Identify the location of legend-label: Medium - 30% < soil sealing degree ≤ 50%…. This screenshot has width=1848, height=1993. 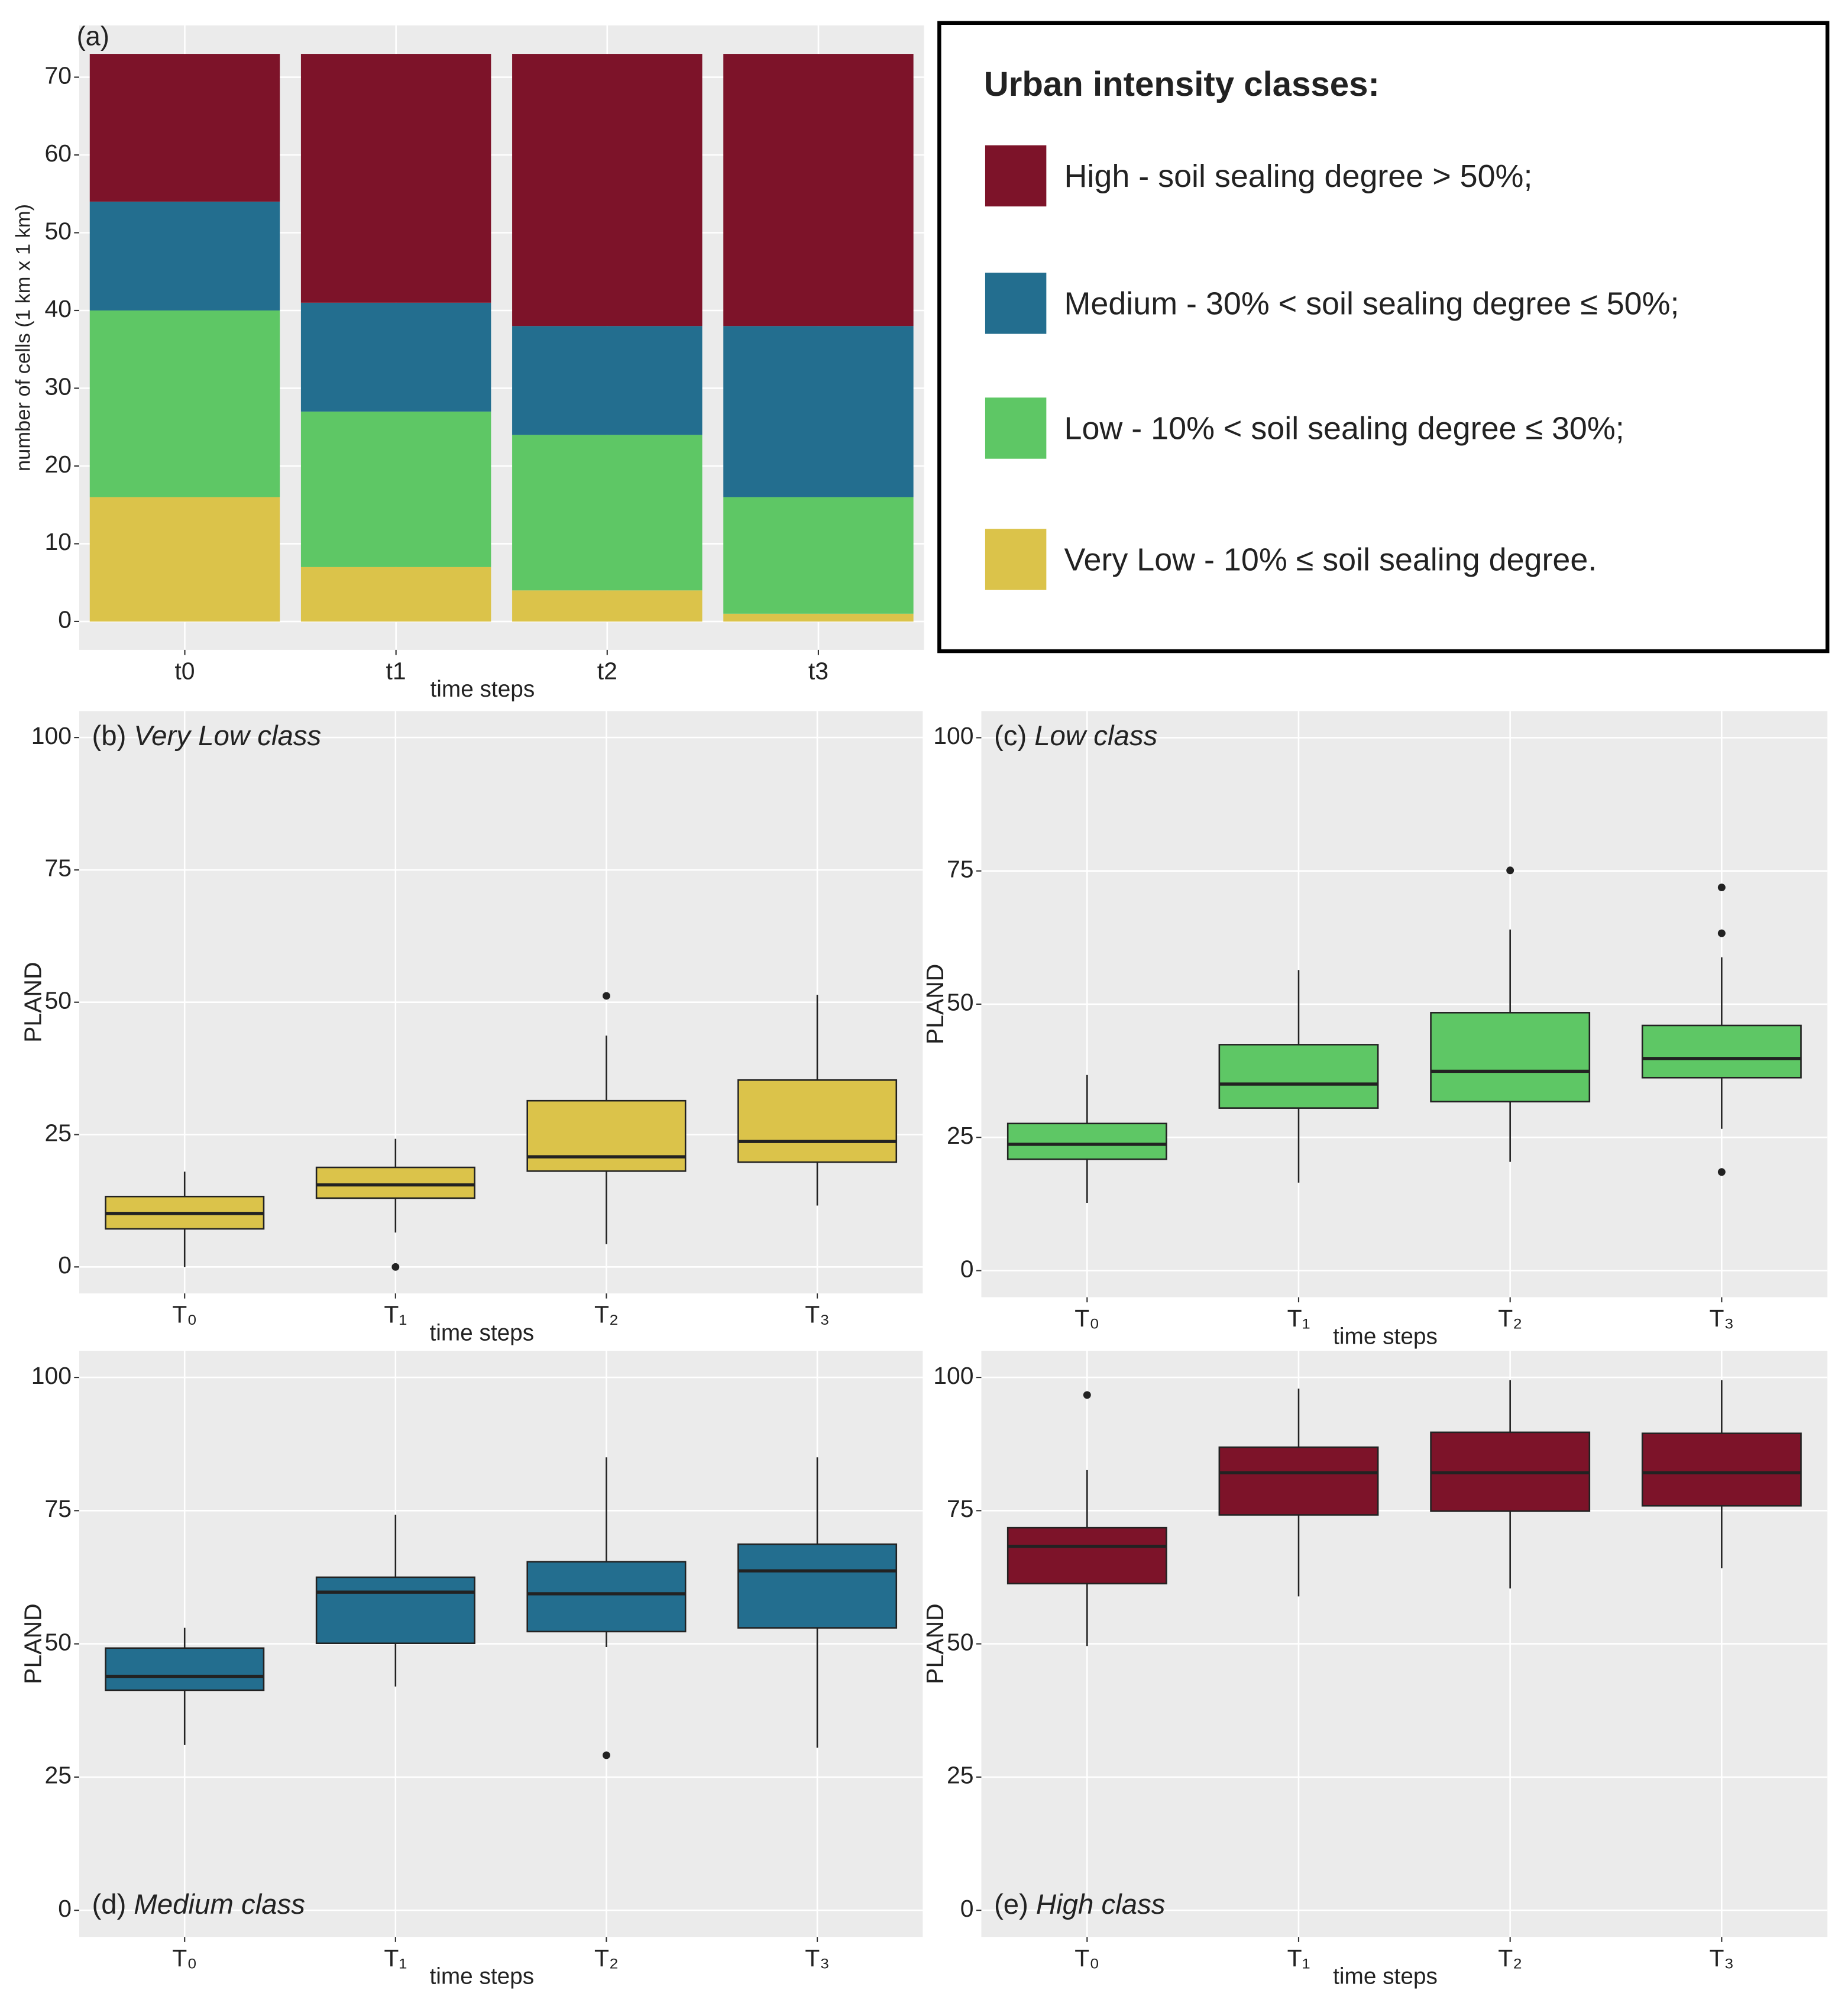
(1371, 303).